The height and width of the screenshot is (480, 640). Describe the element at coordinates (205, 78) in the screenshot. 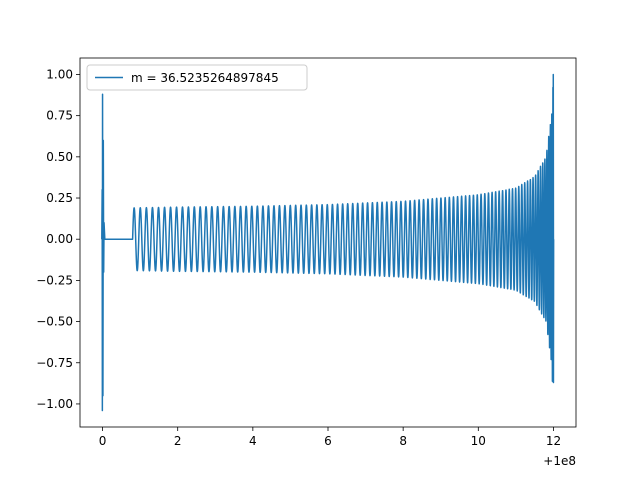

I see `legend-label: m = 36.5235264897845` at that location.